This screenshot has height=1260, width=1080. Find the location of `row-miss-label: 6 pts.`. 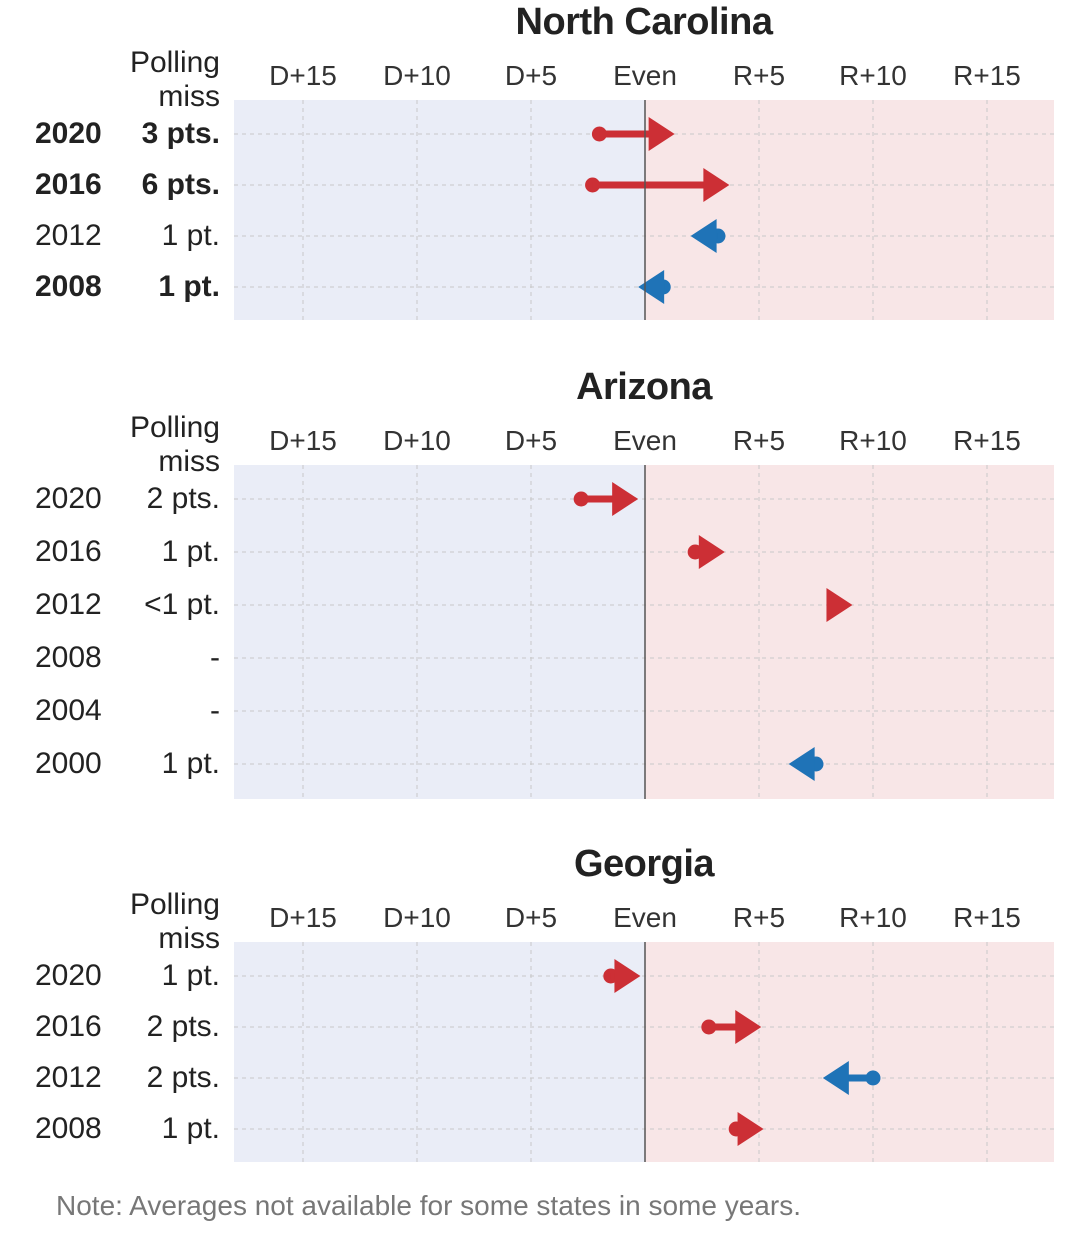

row-miss-label: 6 pts. is located at coordinates (180, 184).